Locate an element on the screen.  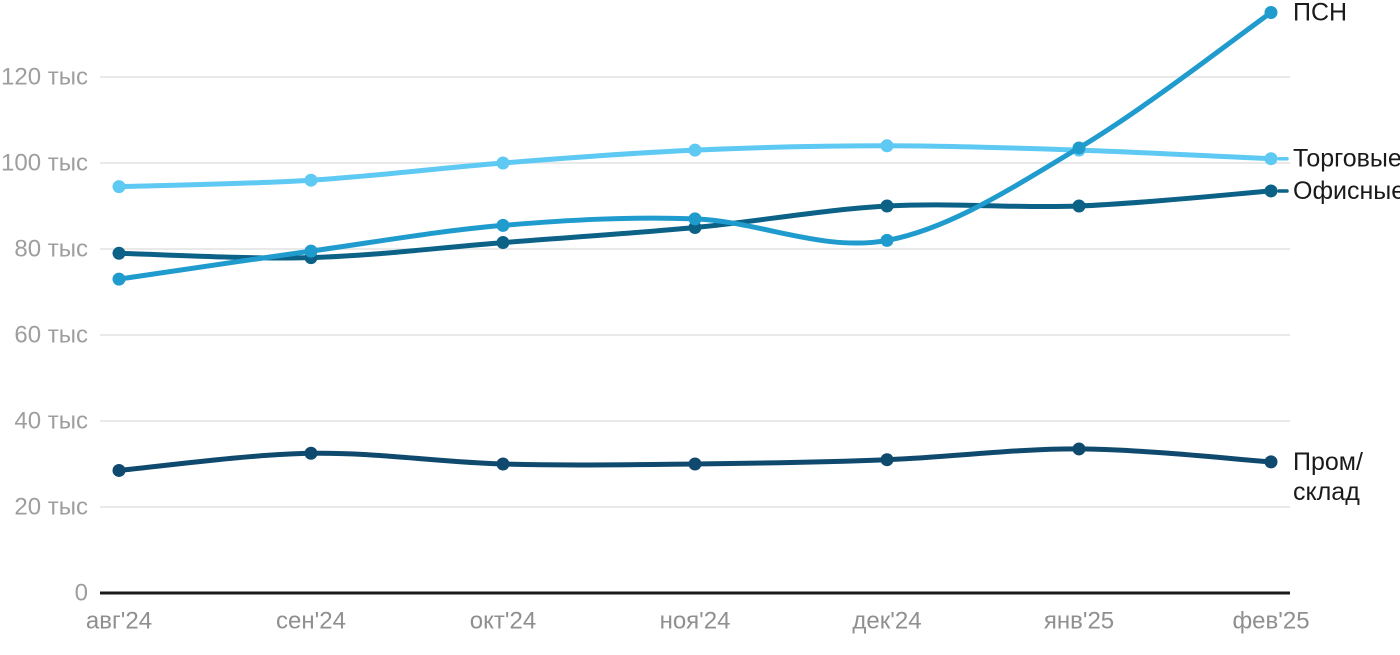
series-end-label-Офисные: Офисные is located at coordinates (1346, 191).